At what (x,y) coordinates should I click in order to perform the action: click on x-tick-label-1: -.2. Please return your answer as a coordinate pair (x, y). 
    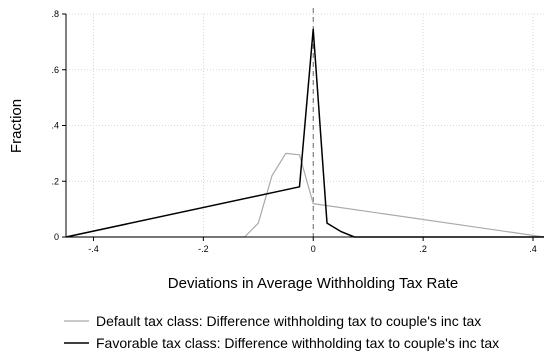
    Looking at the image, I should click on (203, 249).